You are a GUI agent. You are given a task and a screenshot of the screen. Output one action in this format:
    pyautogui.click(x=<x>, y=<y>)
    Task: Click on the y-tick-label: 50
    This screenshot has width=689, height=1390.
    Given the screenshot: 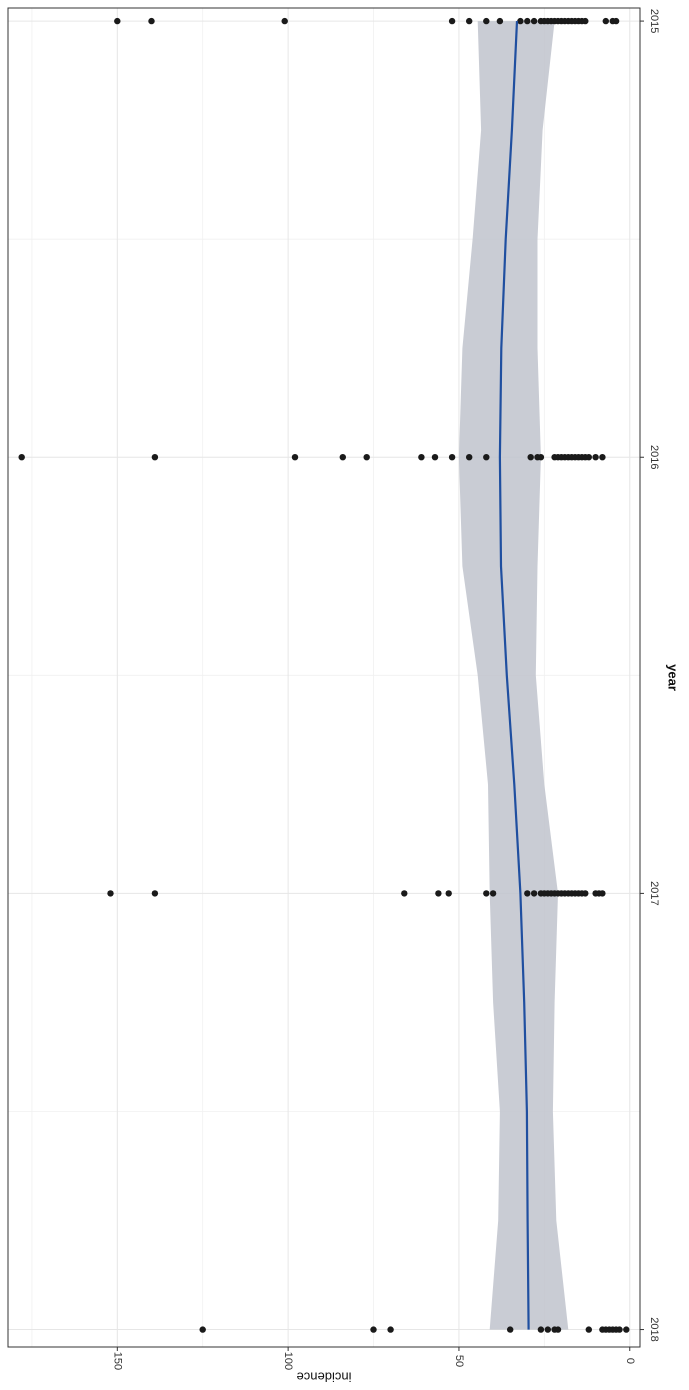 What is the action you would take?
    pyautogui.click(x=459, y=1361)
    